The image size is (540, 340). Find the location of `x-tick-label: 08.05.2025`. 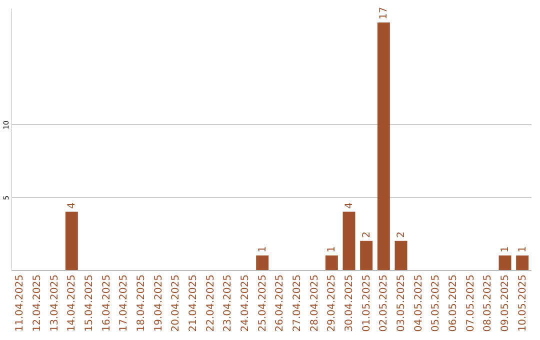

x-tick-label: 08.05.2025 is located at coordinates (488, 303).